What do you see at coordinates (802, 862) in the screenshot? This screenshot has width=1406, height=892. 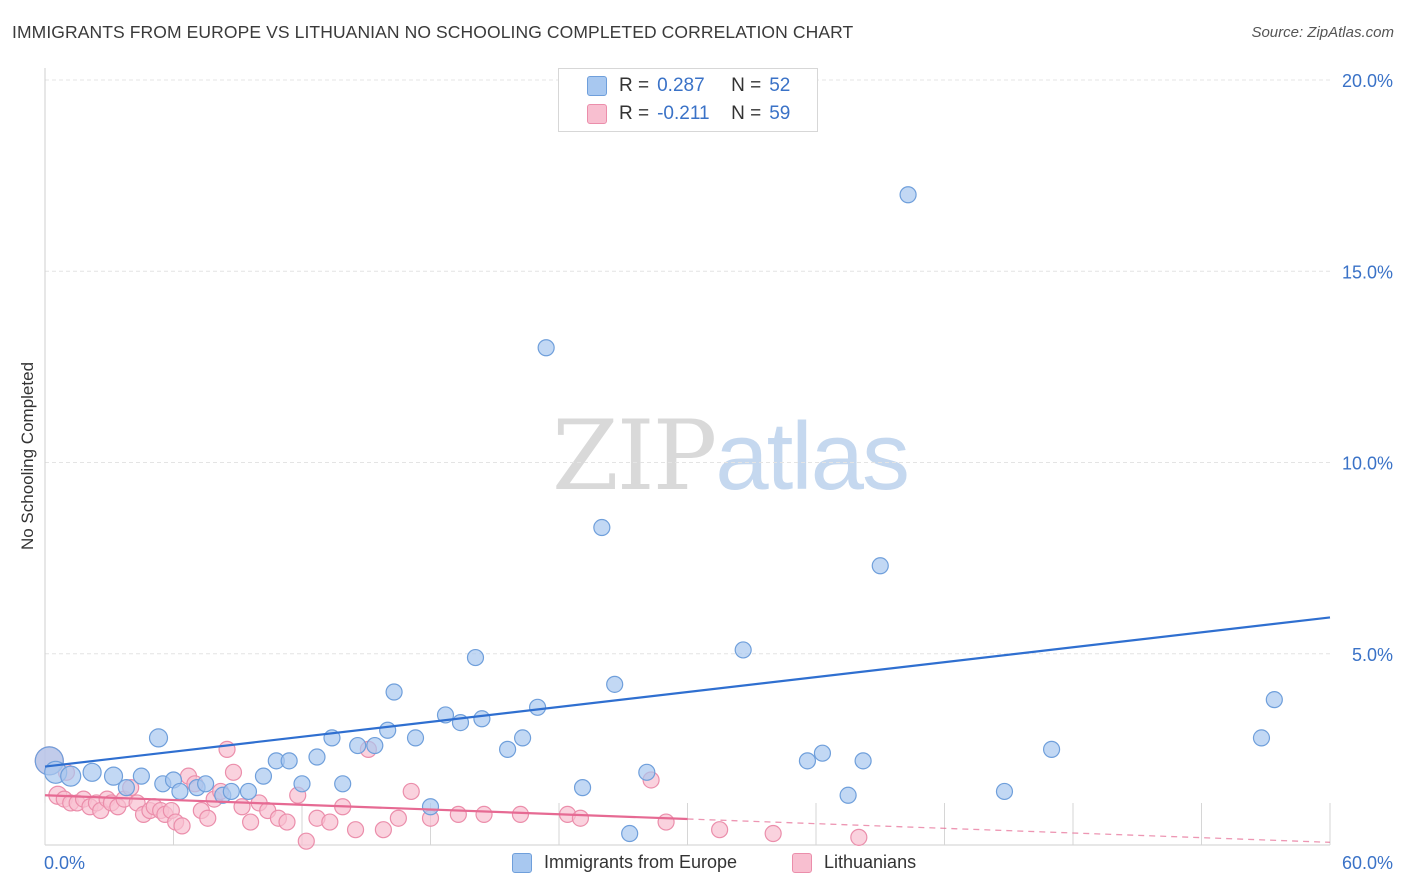 I see `bottom-legend-swatch-lithuanians` at bounding box center [802, 862].